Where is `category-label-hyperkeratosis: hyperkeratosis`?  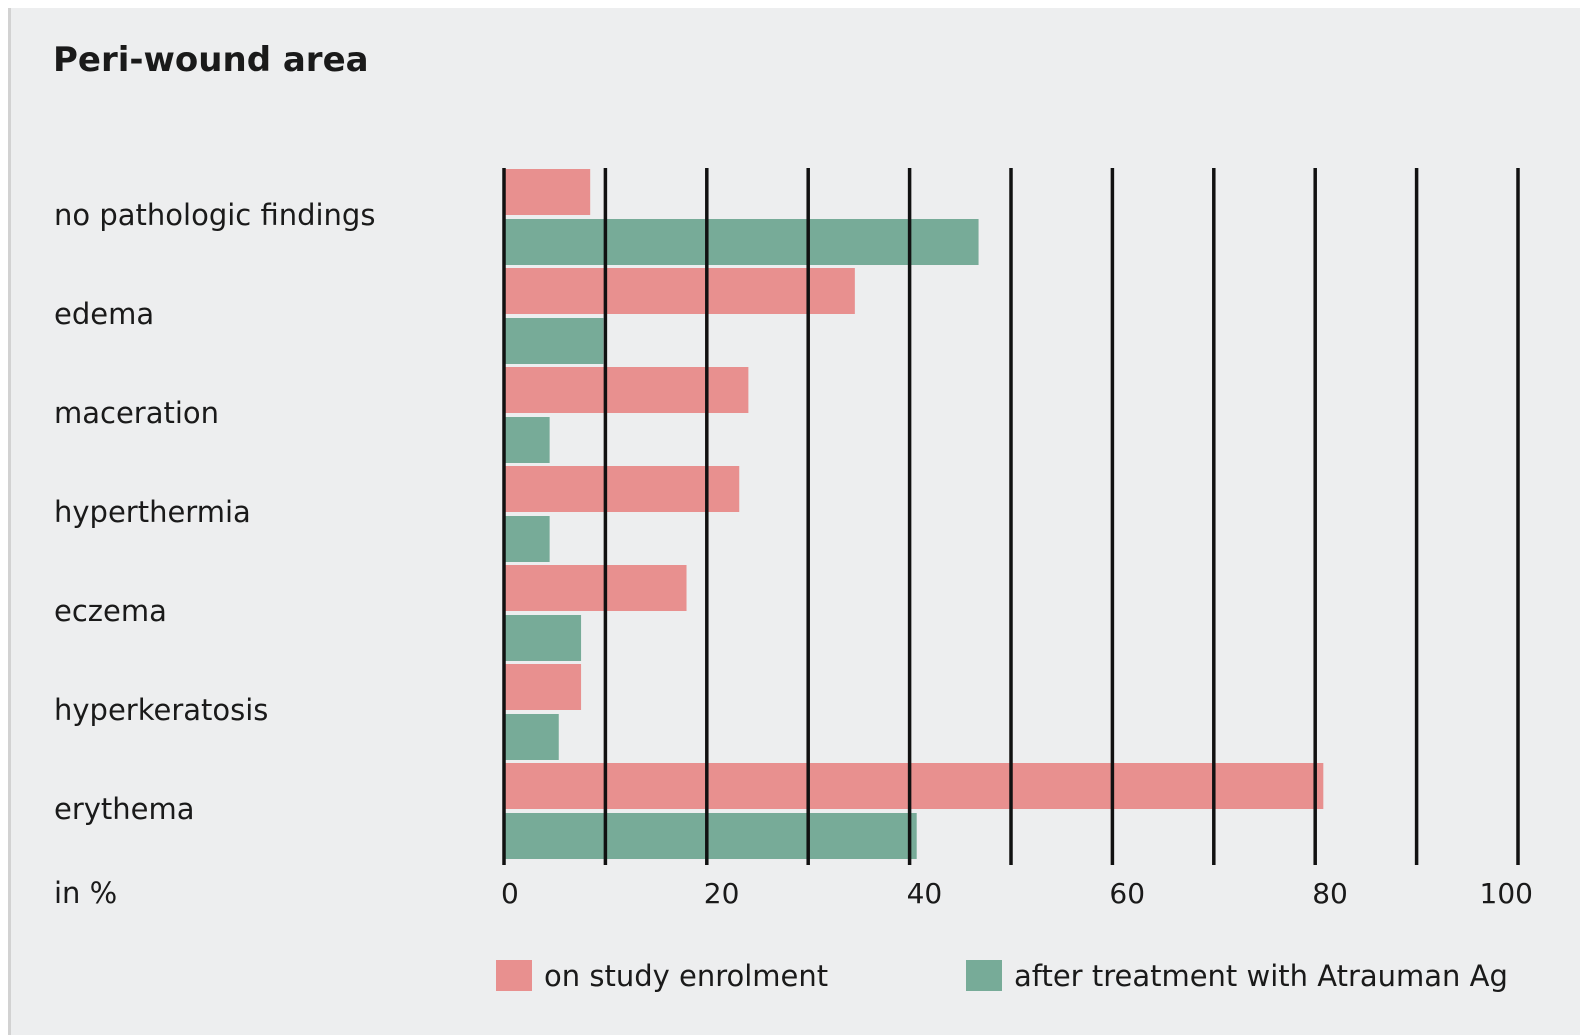
category-label-hyperkeratosis: hyperkeratosis is located at coordinates (161, 710).